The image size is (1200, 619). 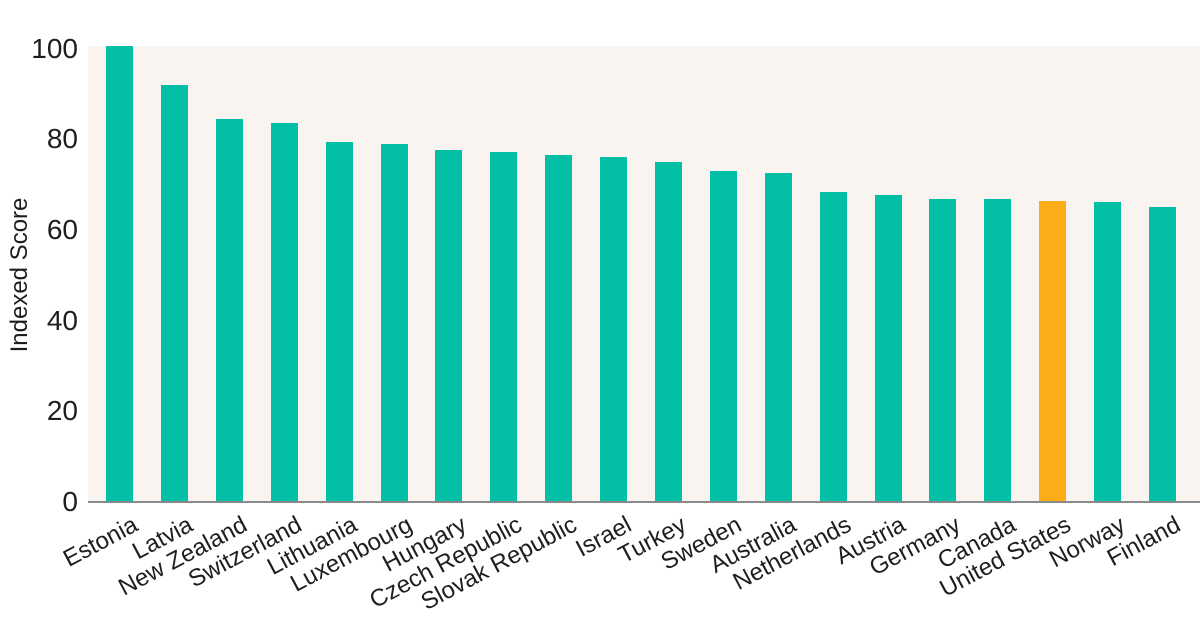 What do you see at coordinates (54, 48) in the screenshot?
I see `y-tick-label: 100` at bounding box center [54, 48].